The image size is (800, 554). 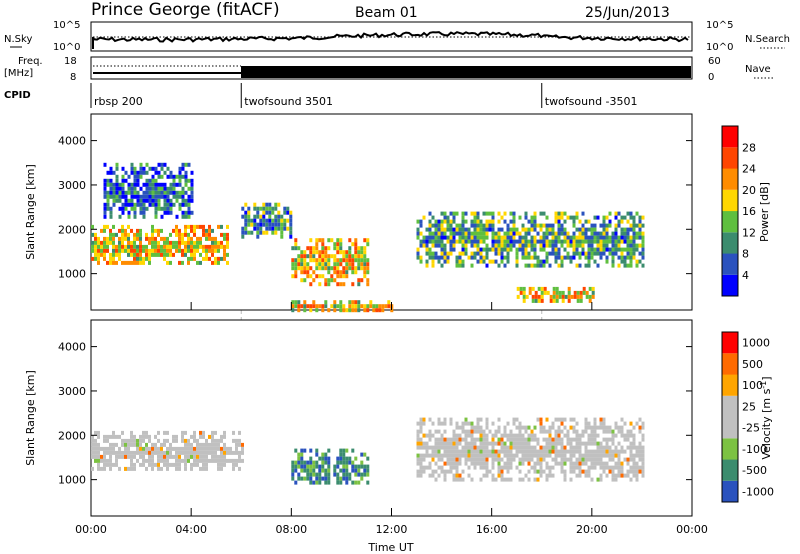 What do you see at coordinates (66, 47) in the screenshot?
I see `nsky-tick-low: 10^0` at bounding box center [66, 47].